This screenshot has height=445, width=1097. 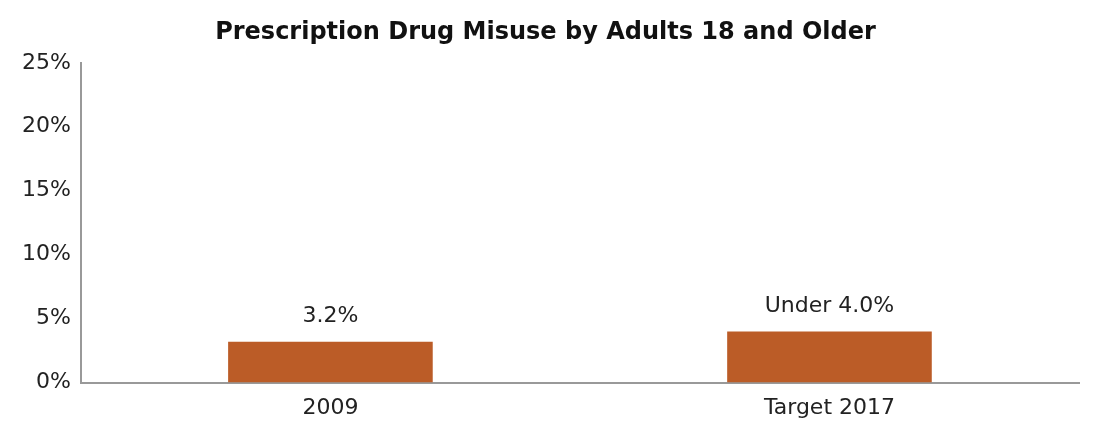 What do you see at coordinates (546, 30) in the screenshot?
I see `chart-title: Prescription Drug Misuse by Adults 18 and Older` at bounding box center [546, 30].